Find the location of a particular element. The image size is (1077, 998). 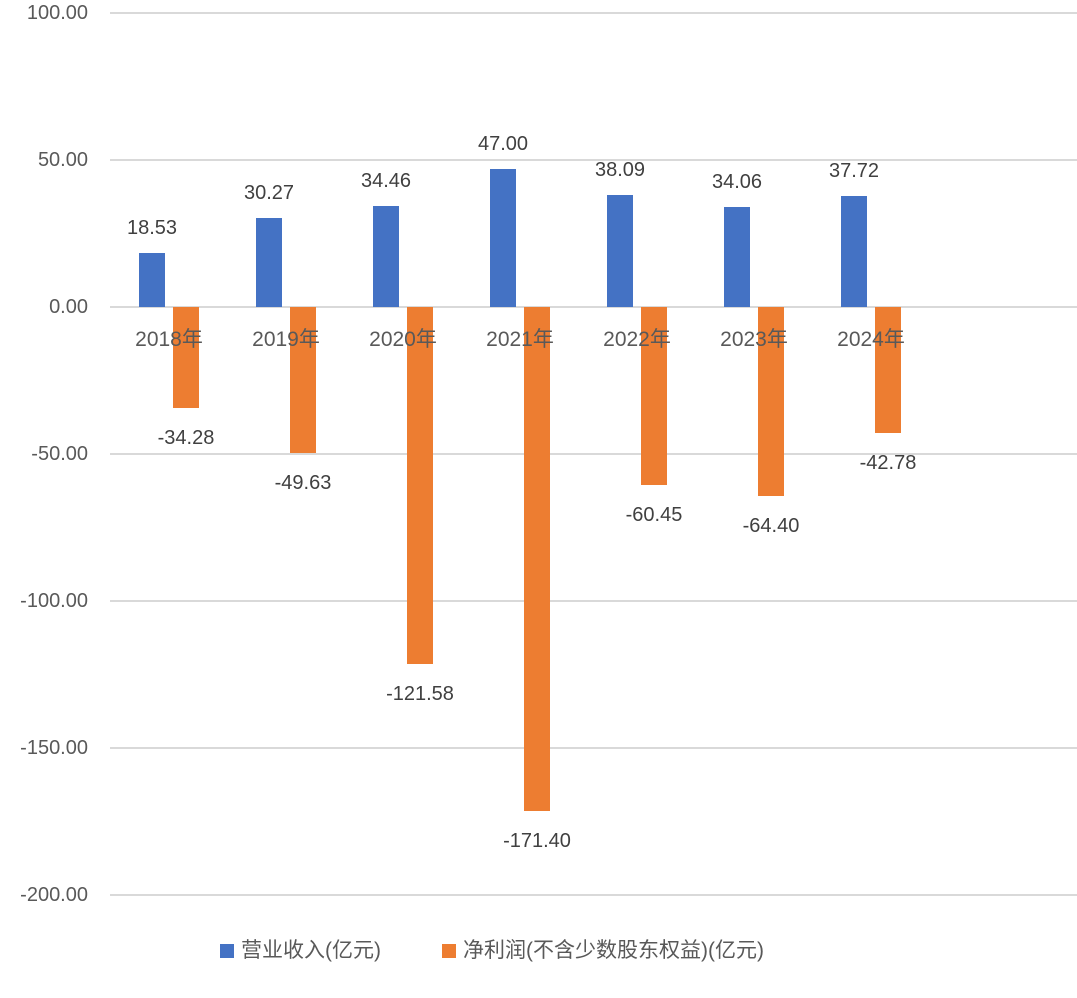

net-profit-value-label-2023年: -64.40 is located at coordinates (771, 526).